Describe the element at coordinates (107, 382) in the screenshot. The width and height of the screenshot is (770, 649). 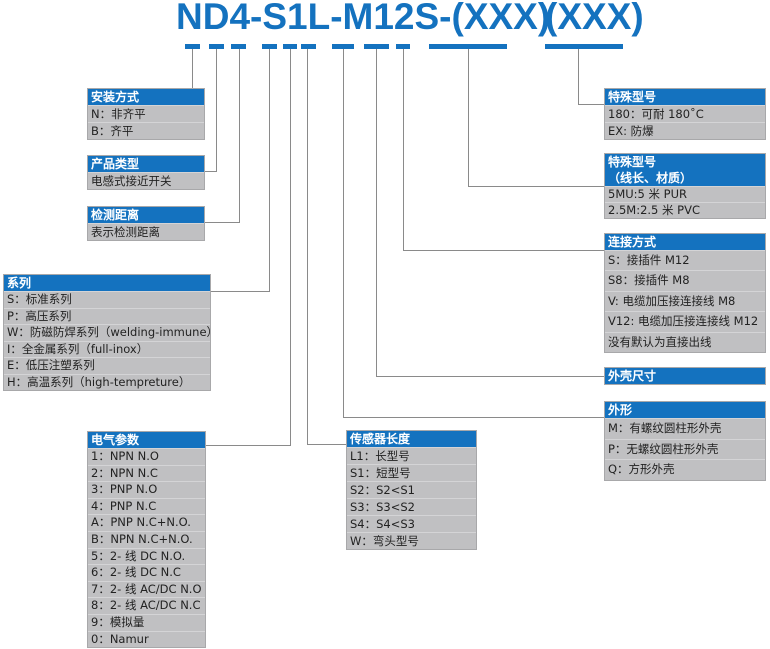
I see `option-row: H：高温系列（high-tempreture）` at that location.